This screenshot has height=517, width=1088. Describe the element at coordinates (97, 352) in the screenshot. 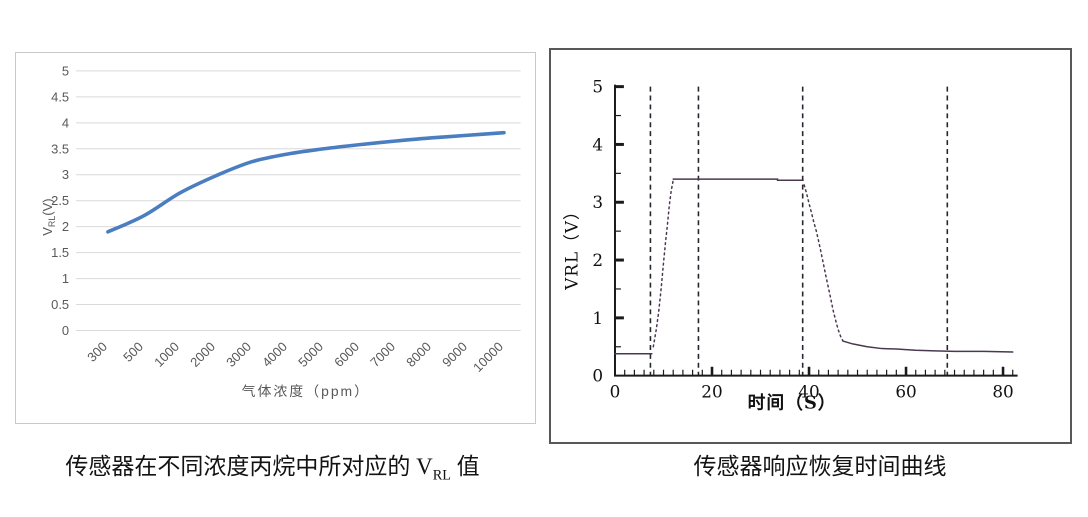

I see `svg-text: 300` at that location.